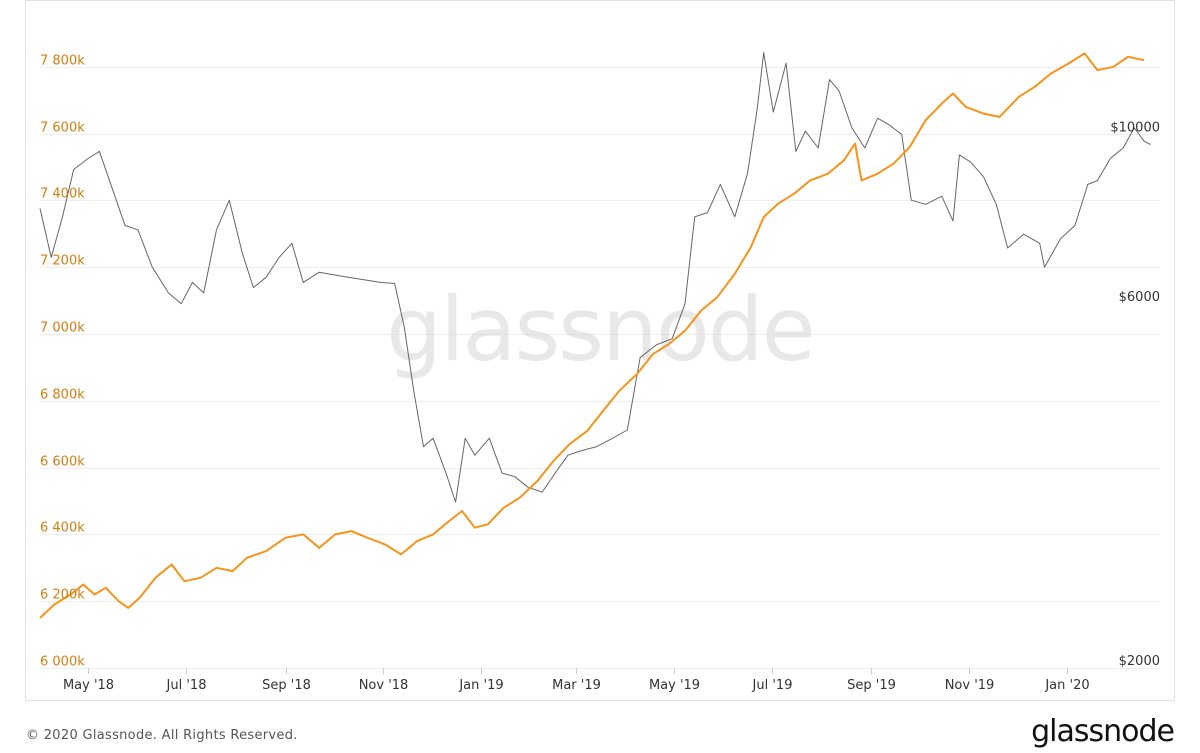 The width and height of the screenshot is (1200, 753). I want to click on x-tick-label: Sep '19, so click(871, 685).